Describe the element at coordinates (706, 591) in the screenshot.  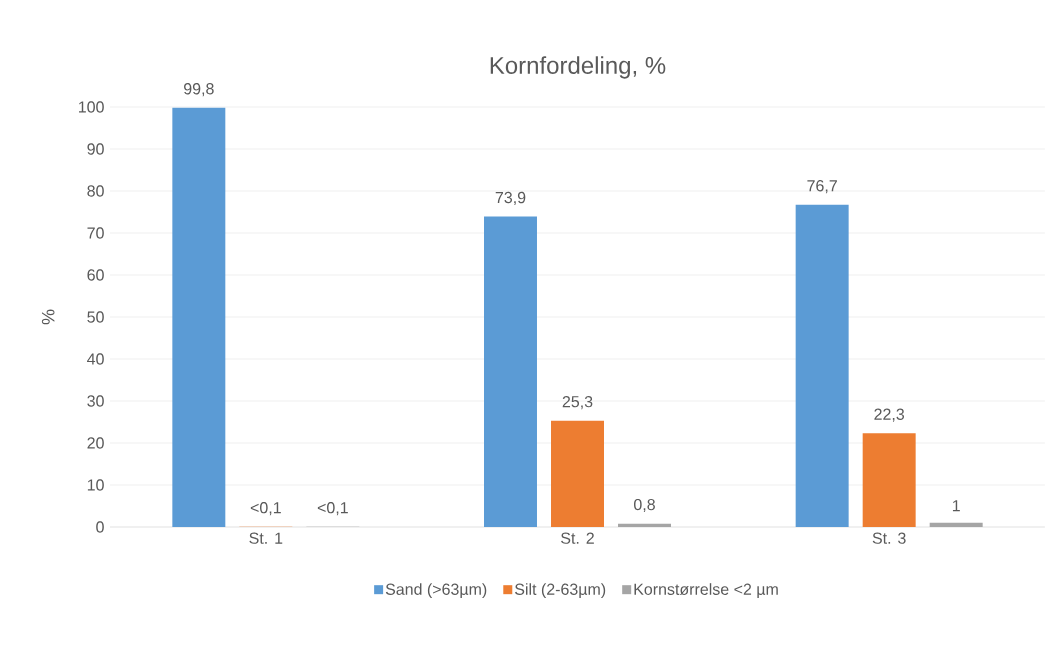
I see `legend-label: Kornstørrelse <2 µm` at that location.